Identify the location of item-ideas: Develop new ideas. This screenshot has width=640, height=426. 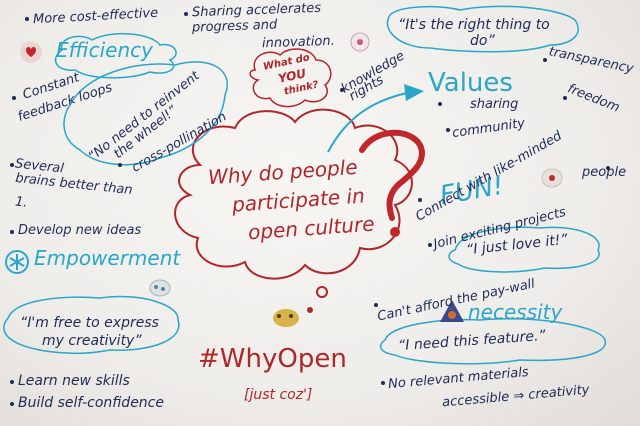
(80, 230).